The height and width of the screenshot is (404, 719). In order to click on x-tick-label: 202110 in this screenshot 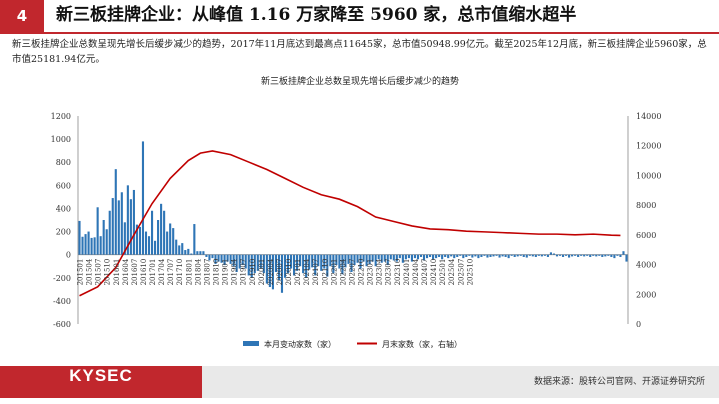, I will do `click(325, 272)`.